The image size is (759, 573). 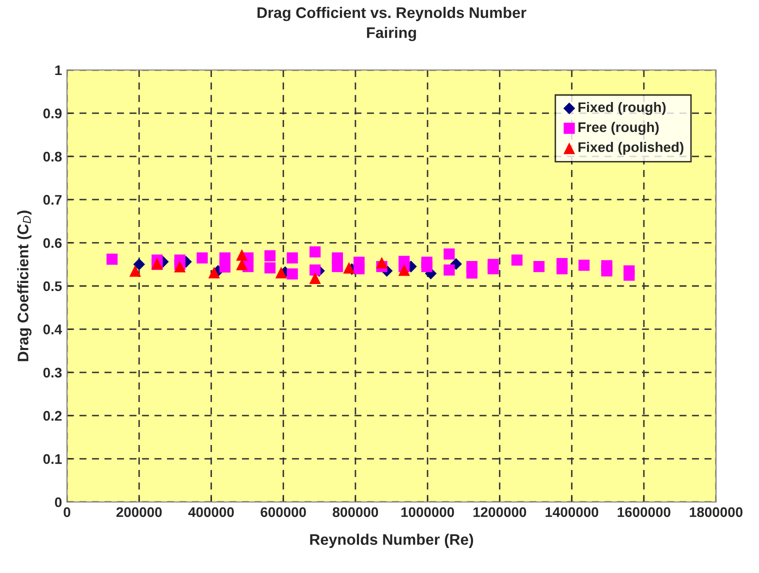 What do you see at coordinates (716, 512) in the screenshot?
I see `x-tick-label: 1800000` at bounding box center [716, 512].